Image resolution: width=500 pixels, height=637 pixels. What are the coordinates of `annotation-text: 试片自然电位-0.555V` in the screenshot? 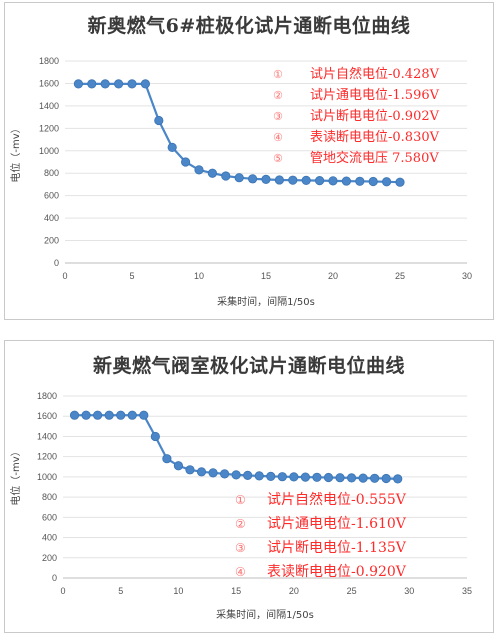 It's located at (337, 499).